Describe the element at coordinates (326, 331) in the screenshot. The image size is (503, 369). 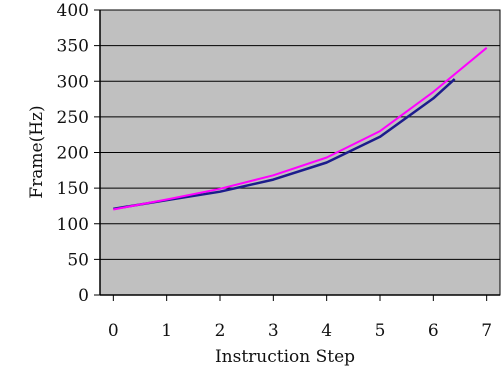
I see `x-tick-label: 4` at that location.